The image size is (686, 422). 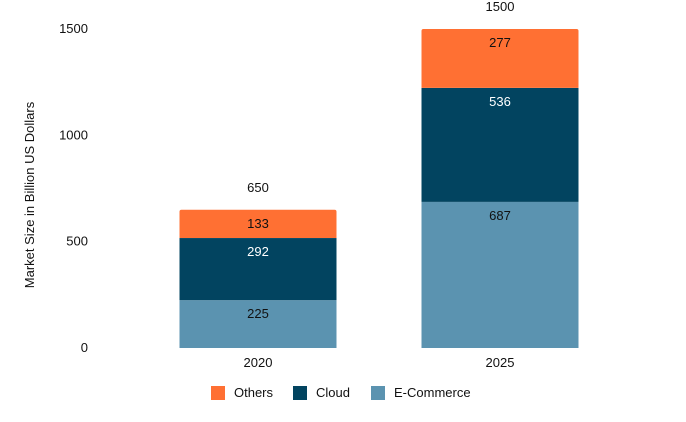 I want to click on legend-label-e-commerce: E-Commerce, so click(x=432, y=392).